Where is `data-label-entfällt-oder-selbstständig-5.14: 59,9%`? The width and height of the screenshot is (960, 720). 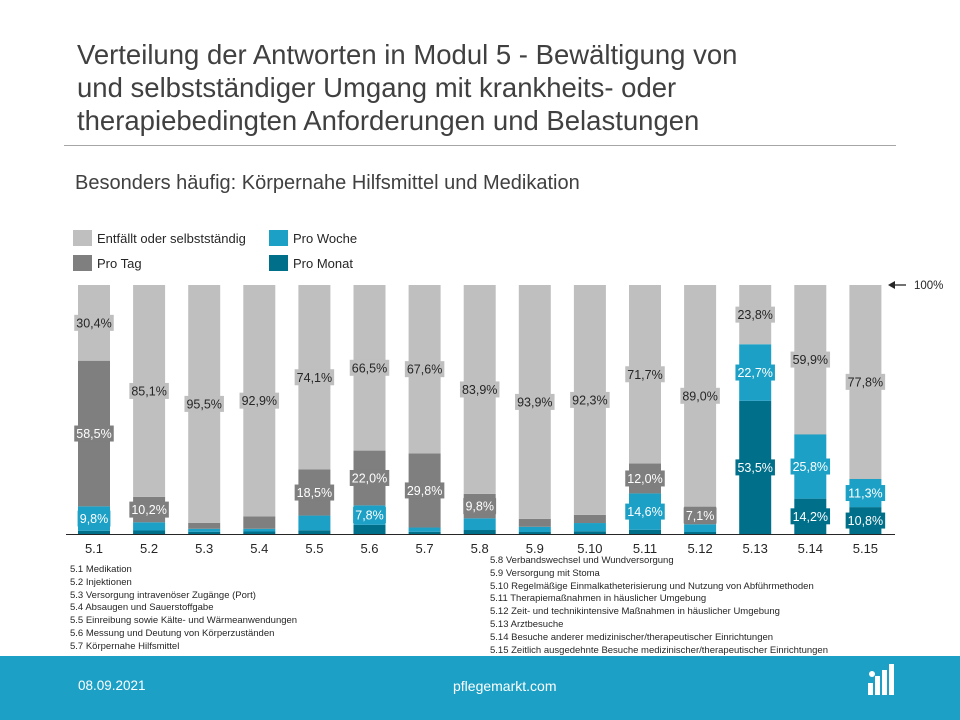
data-label-entfällt-oder-selbstständig-5.14: 59,9% is located at coordinates (810, 359).